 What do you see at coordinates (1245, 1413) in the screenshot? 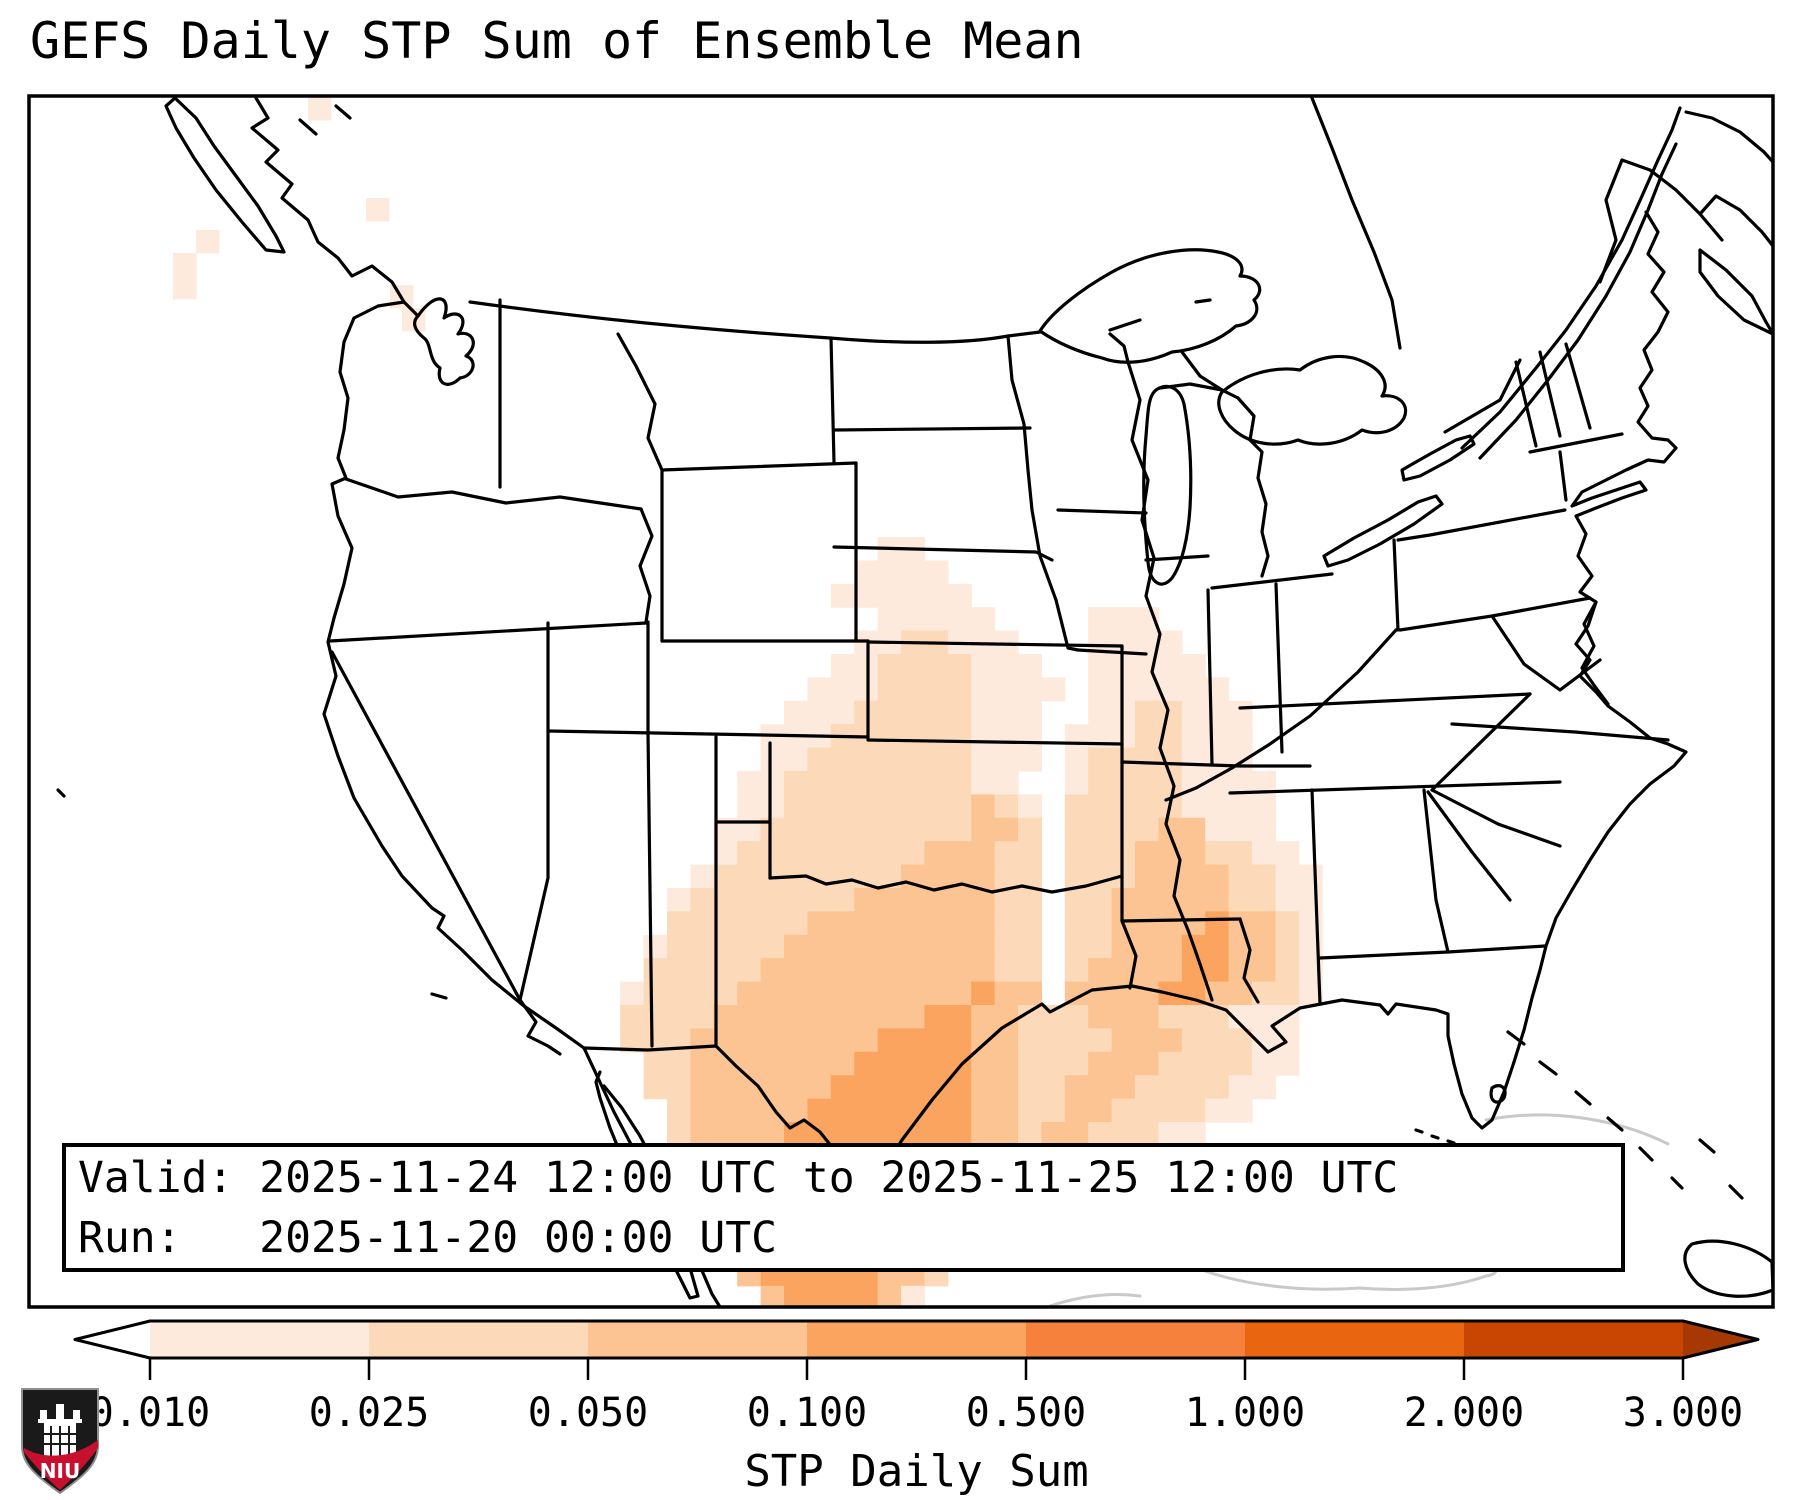
I see `colorbar-tick-label: 1.000` at bounding box center [1245, 1413].